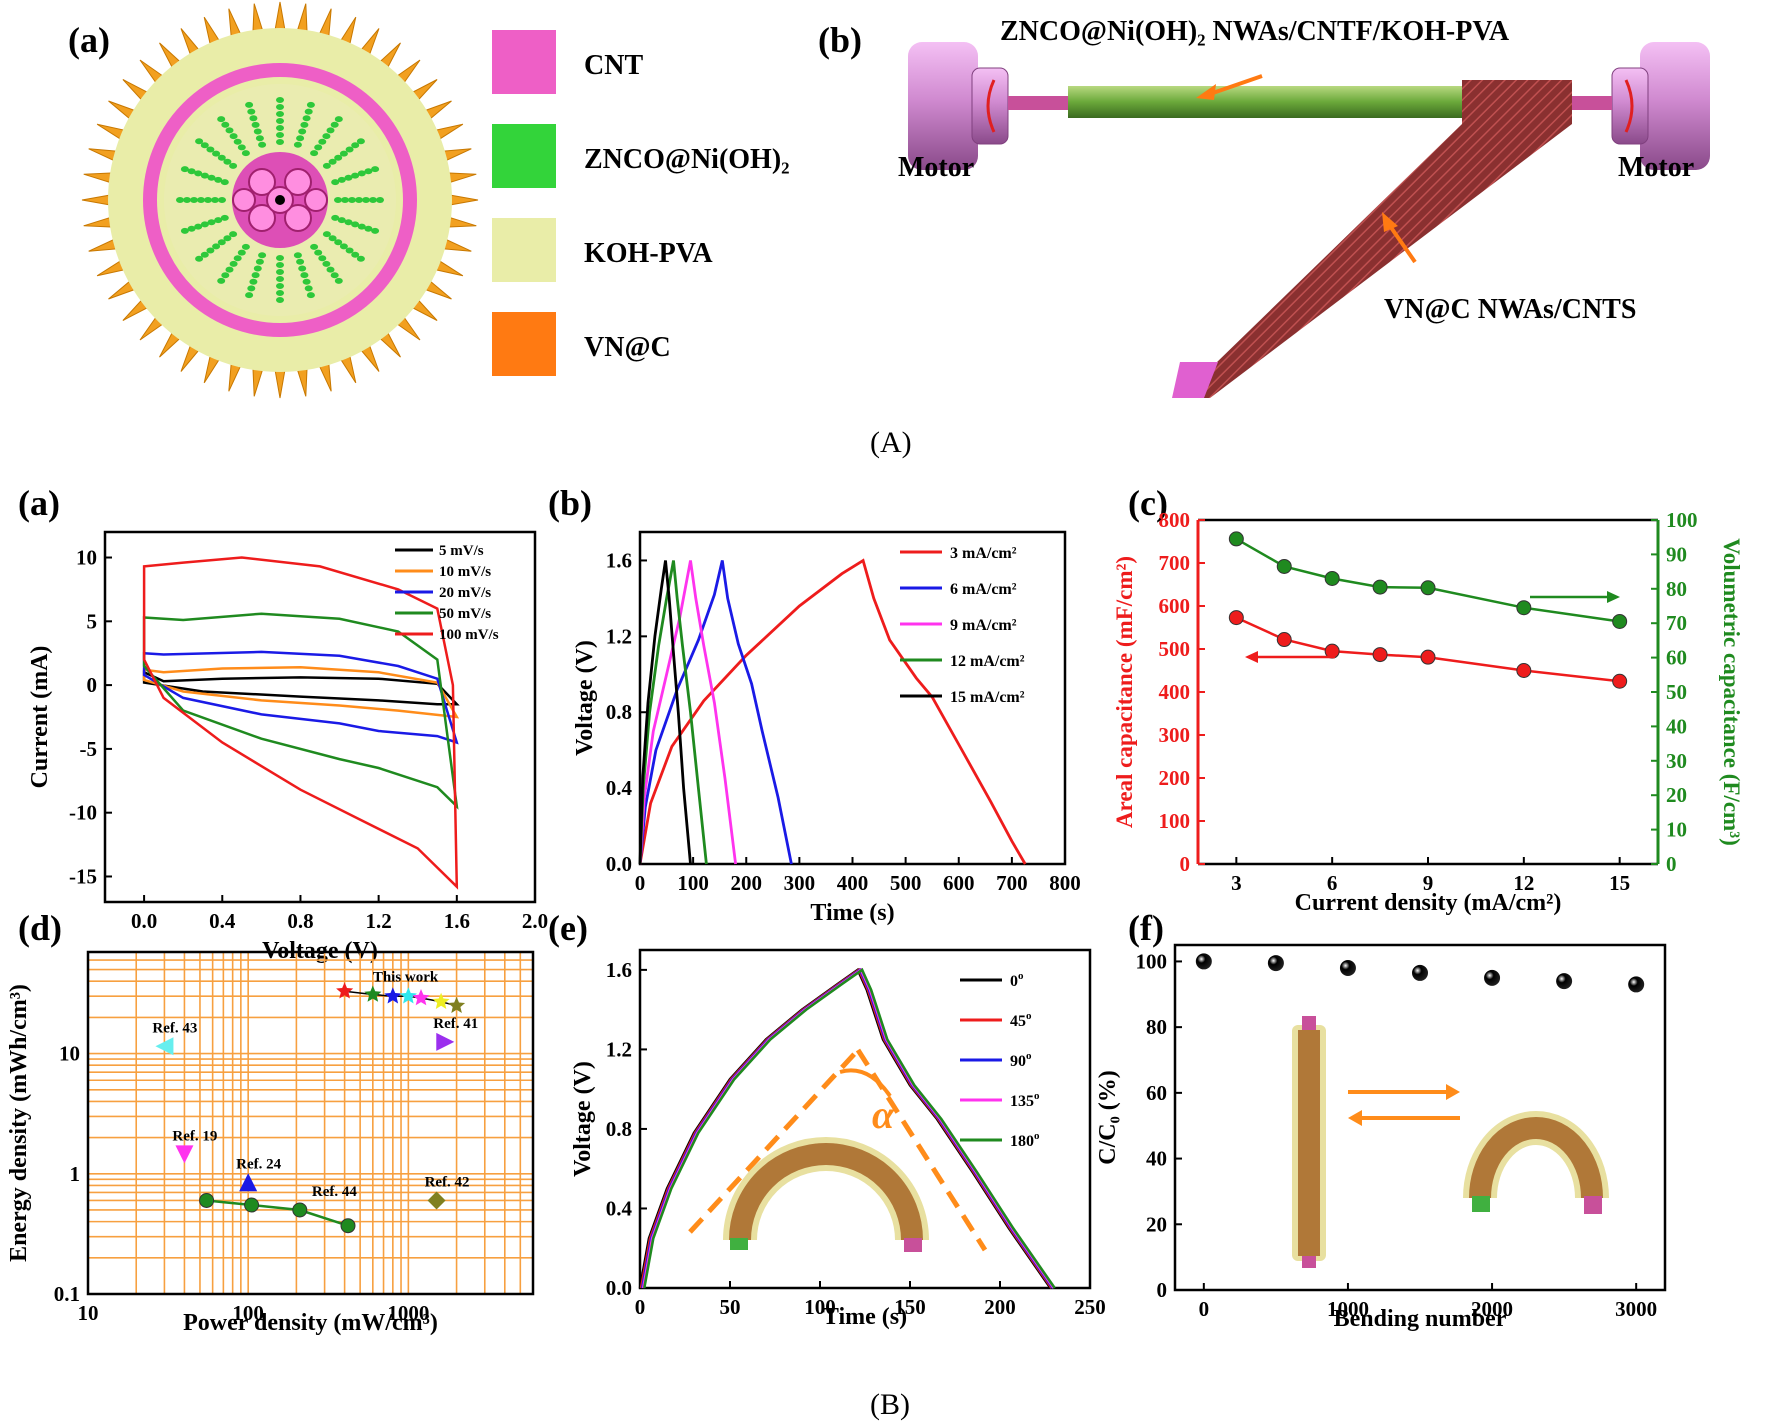 The width and height of the screenshot is (1782, 1428). Describe the element at coordinates (222, 921) in the screenshot. I see `x-tick-label: 0.4` at that location.